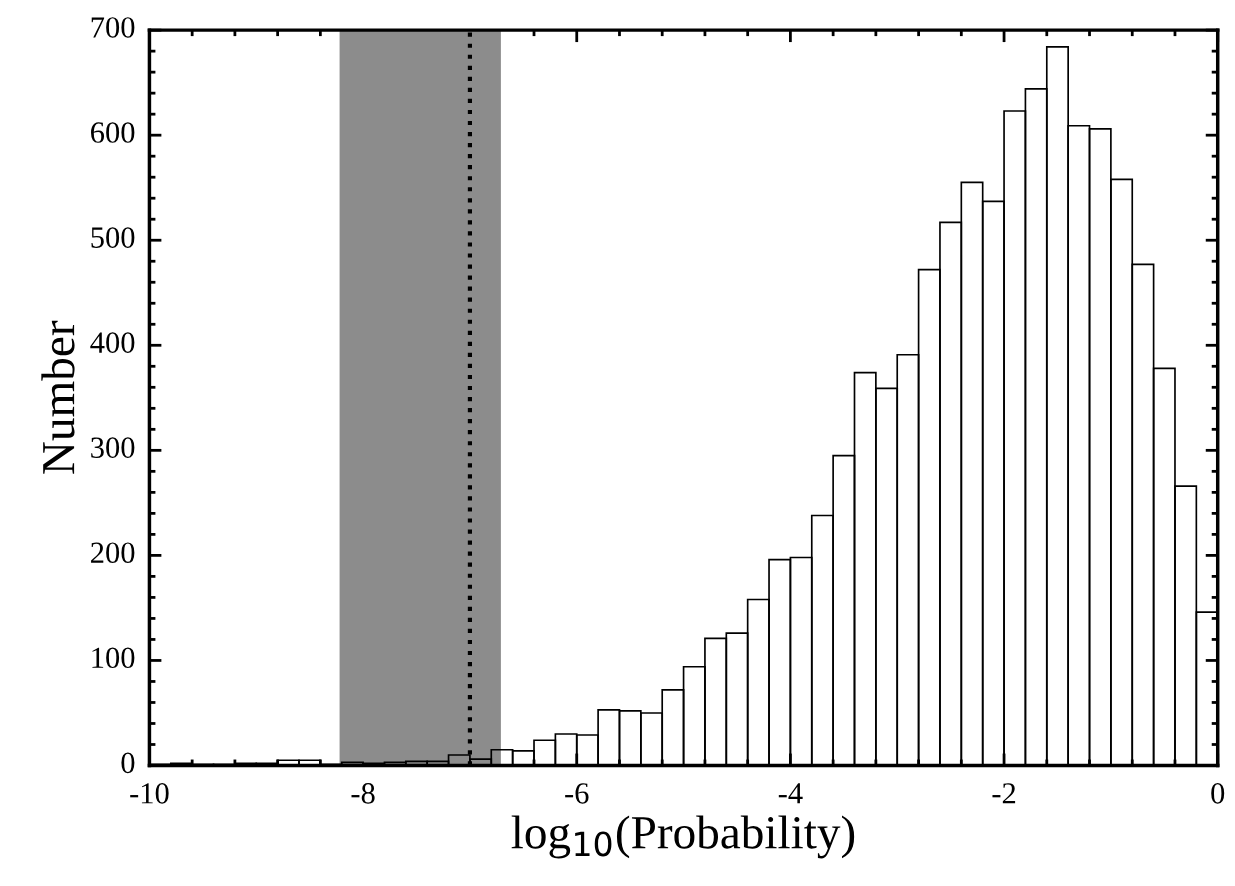  What do you see at coordinates (128, 763) in the screenshot?
I see `y-tick-label: 0` at bounding box center [128, 763].